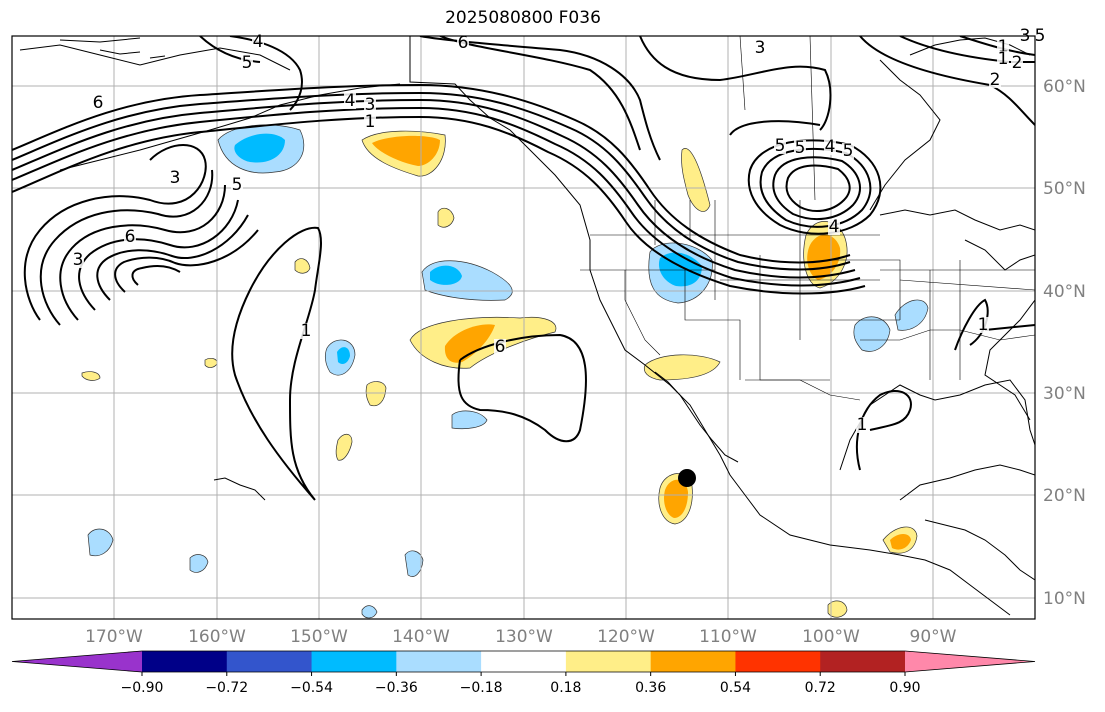 The width and height of the screenshot is (1105, 712). What do you see at coordinates (1064, 599) in the screenshot?
I see `lat-label: 10°N` at bounding box center [1064, 599].